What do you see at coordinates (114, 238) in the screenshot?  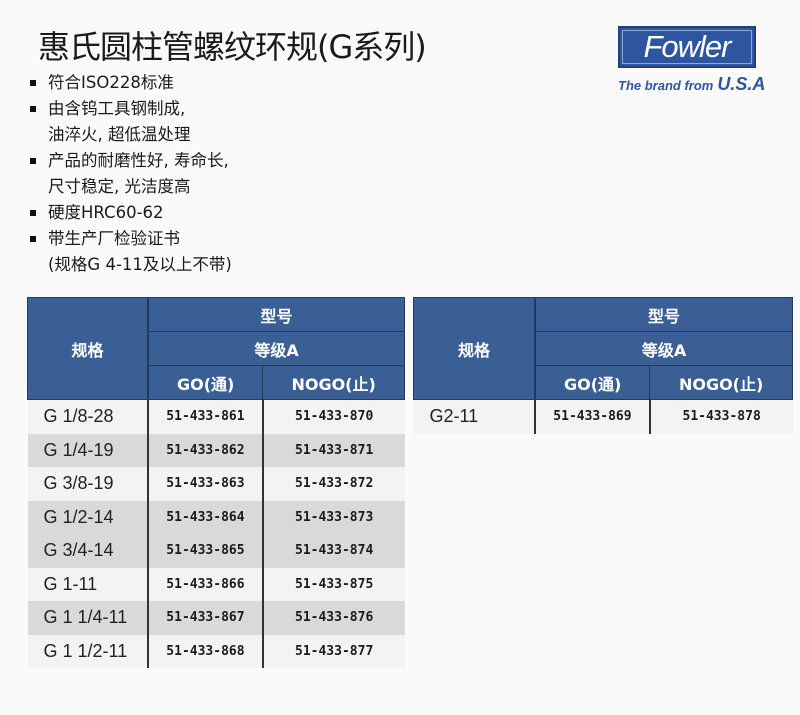 I see `feature-text: 带生产厂检验证书` at bounding box center [114, 238].